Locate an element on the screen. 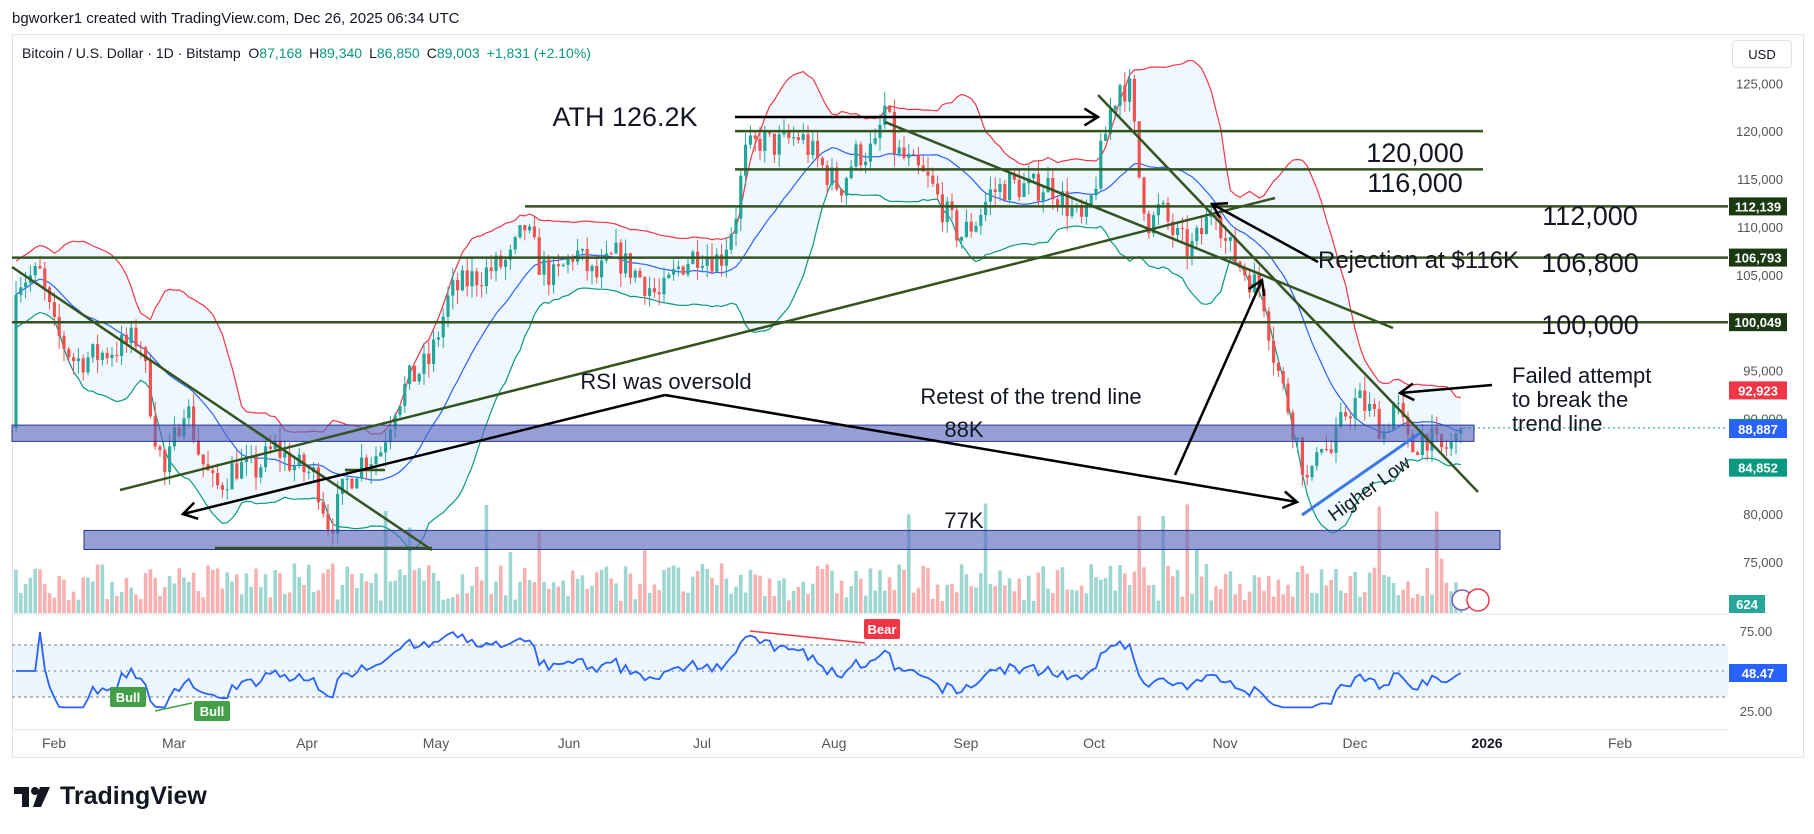 The width and height of the screenshot is (1814, 834). zone-label-88k: 88K is located at coordinates (963, 429).